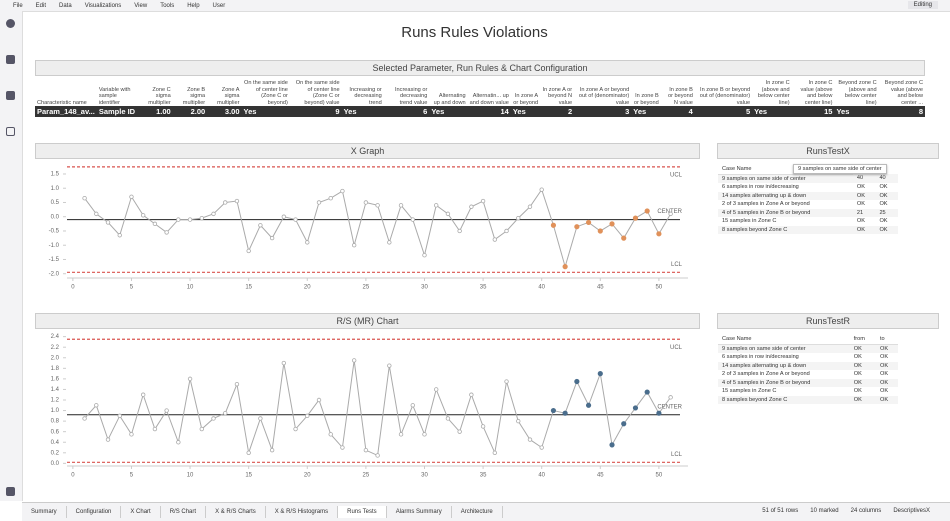 This screenshot has width=950, height=521. I want to click on tab: Summary, so click(44, 512).